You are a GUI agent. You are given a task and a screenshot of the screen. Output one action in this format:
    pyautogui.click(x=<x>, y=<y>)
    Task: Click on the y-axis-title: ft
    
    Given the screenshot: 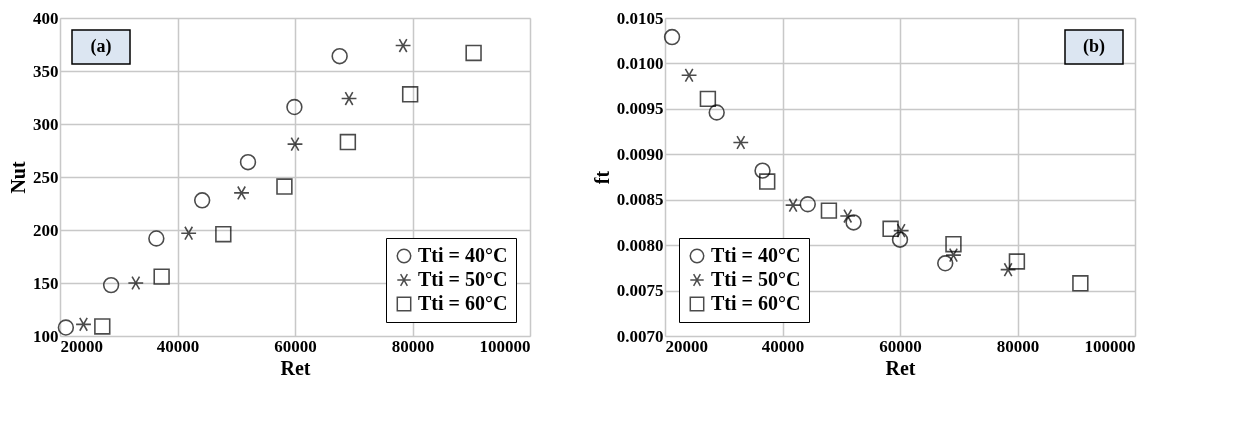 What is the action you would take?
    pyautogui.click(x=601, y=177)
    